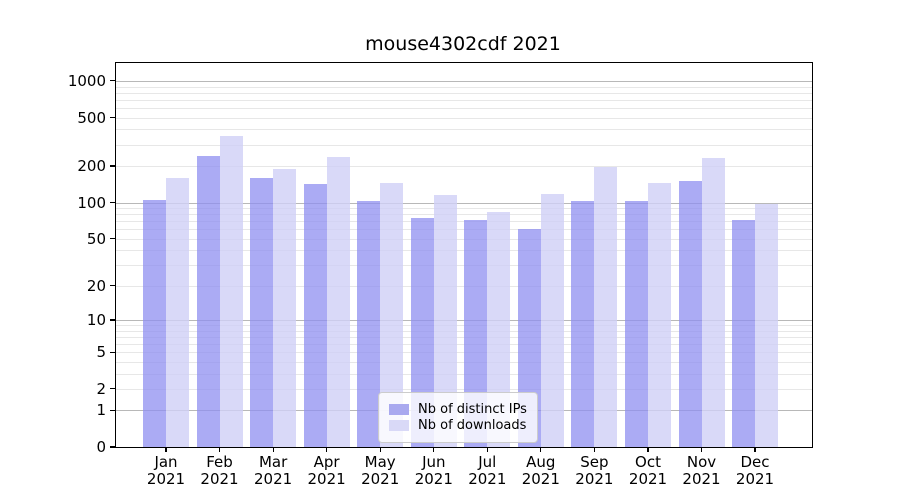 This screenshot has width=900, height=500. I want to click on x-tick-month: Sep, so click(594, 462).